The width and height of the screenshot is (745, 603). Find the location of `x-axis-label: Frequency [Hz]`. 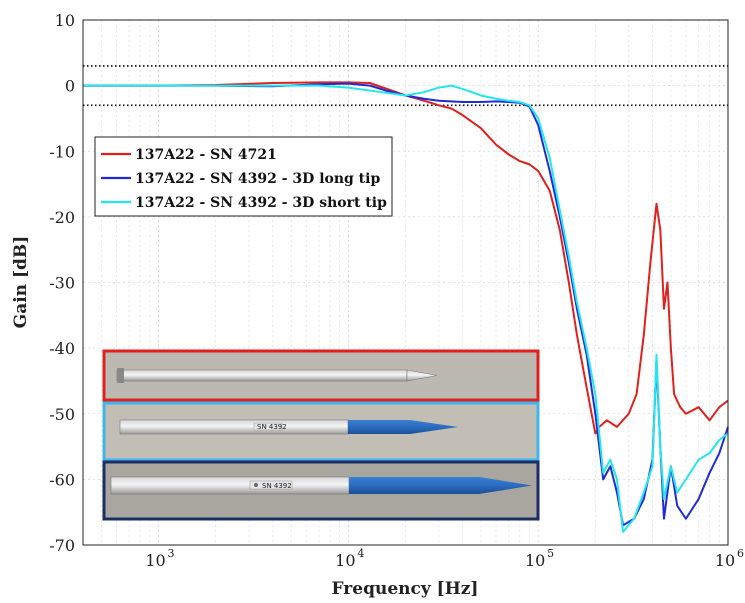

x-axis-label: Frequency [Hz] is located at coordinates (405, 589).